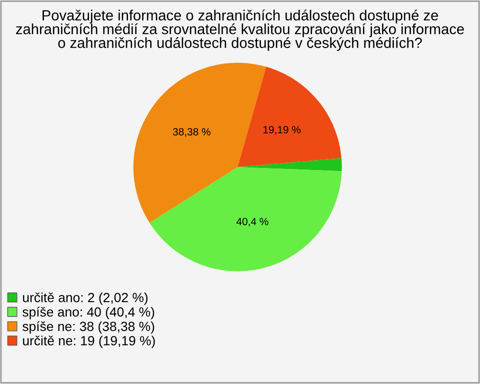 This screenshot has width=480, height=384. I want to click on chart-title: Považujete informace o zahraničních událostech dostupné ze zahraničních médií za srovnatelné kvalitou zpracování jako informace o zahraničních událostech dostupné v českých médiích?, so click(240, 30).